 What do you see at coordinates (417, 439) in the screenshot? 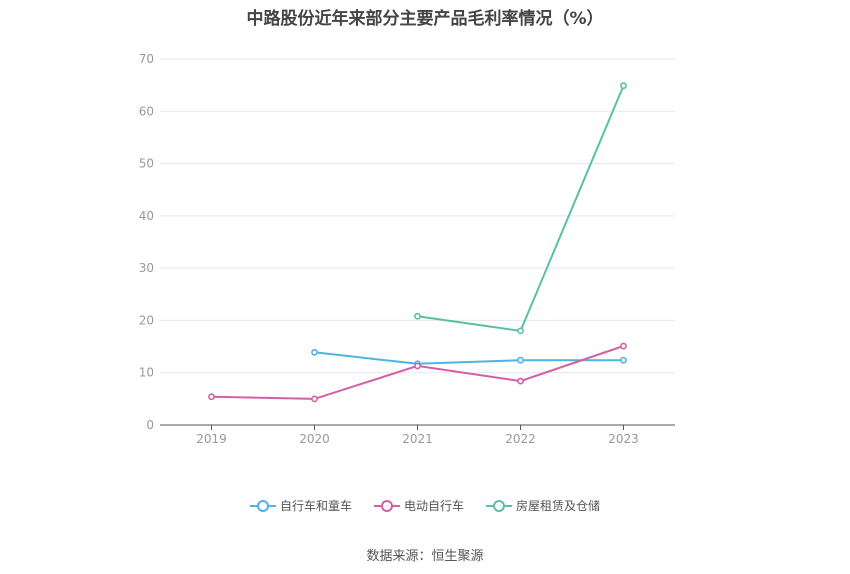
I see `x-tick-label: 2021` at bounding box center [417, 439].